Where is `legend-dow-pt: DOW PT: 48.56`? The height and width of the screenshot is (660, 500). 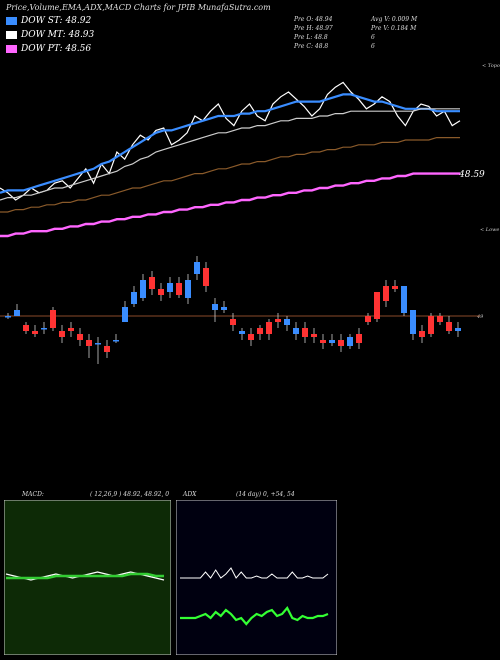
legend-dow-pt: DOW PT: 48.56 is located at coordinates (48, 49).